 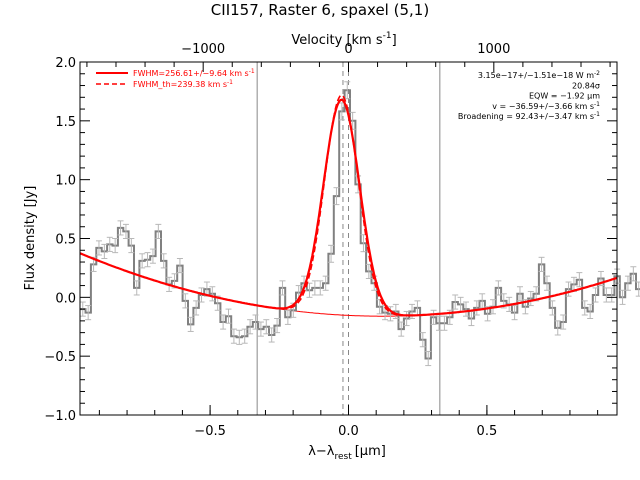 I want to click on annotation-text: 20.84σ, so click(x=586, y=85).